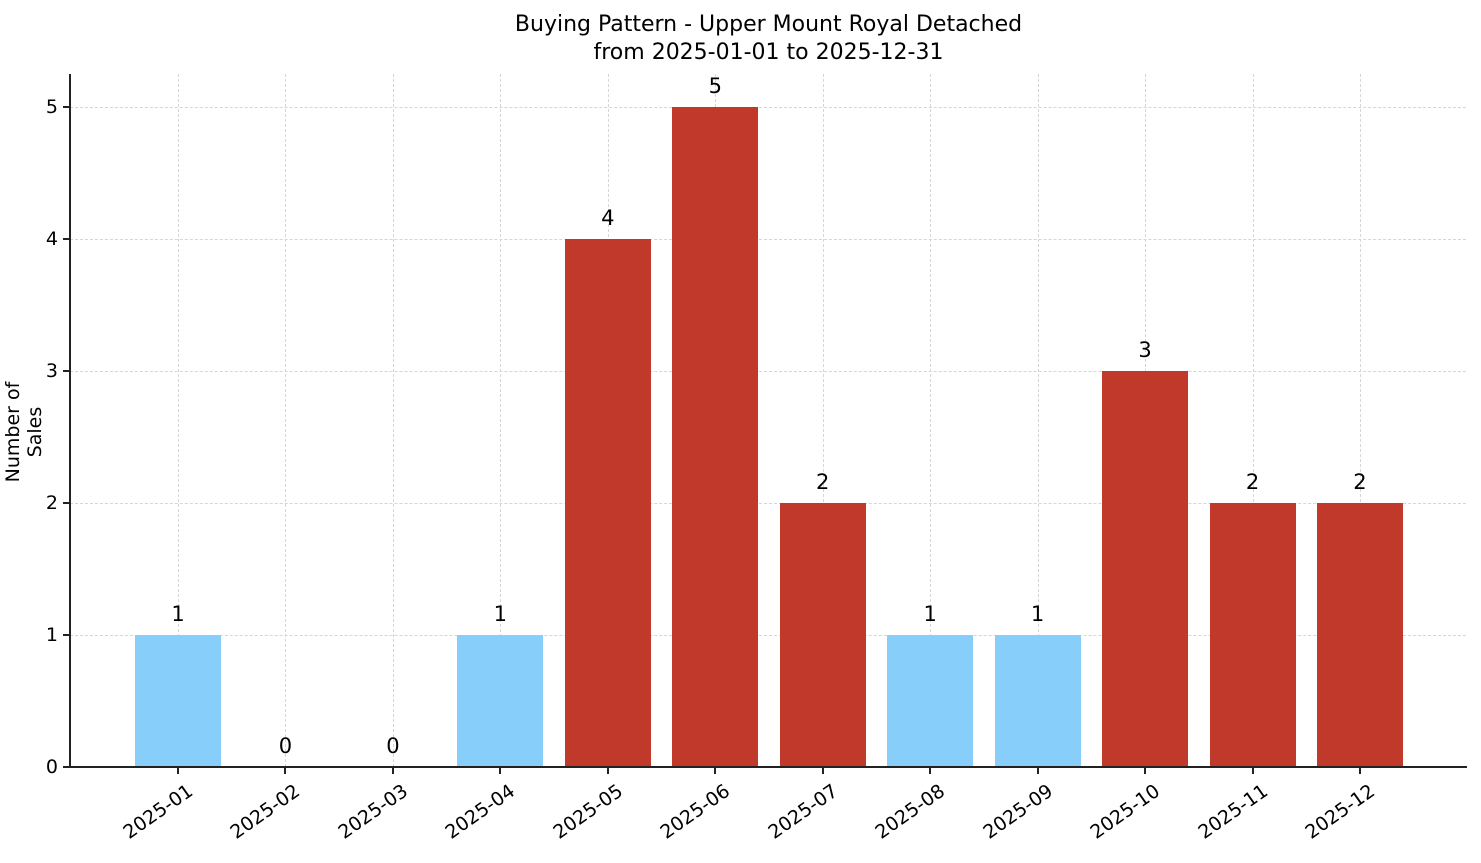 The width and height of the screenshot is (1481, 863). Describe the element at coordinates (768, 52) in the screenshot. I see `chart-subtitle: from 2025-01-01 to 2025-12-31` at that location.